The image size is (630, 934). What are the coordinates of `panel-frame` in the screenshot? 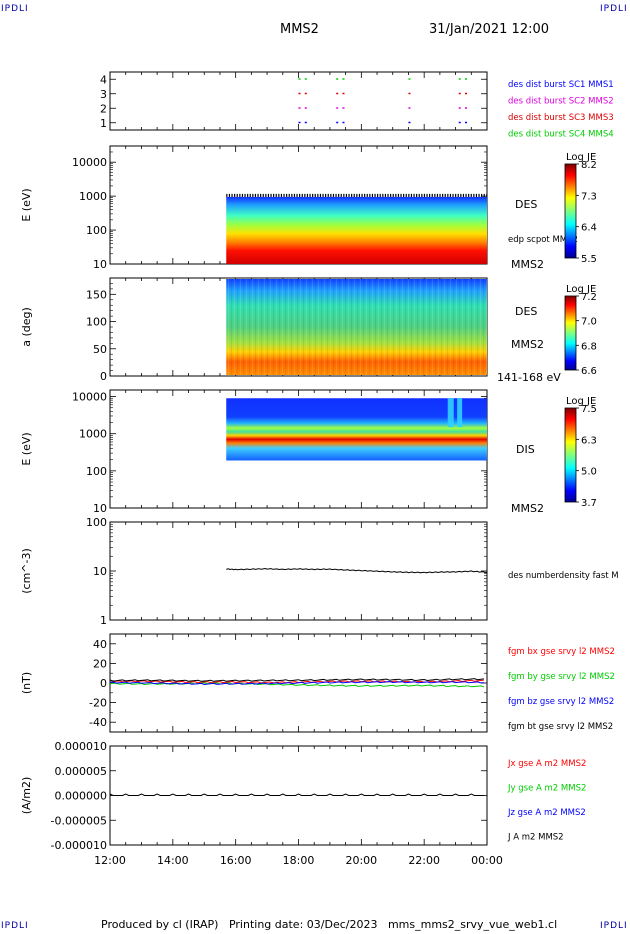 It's located at (298, 101).